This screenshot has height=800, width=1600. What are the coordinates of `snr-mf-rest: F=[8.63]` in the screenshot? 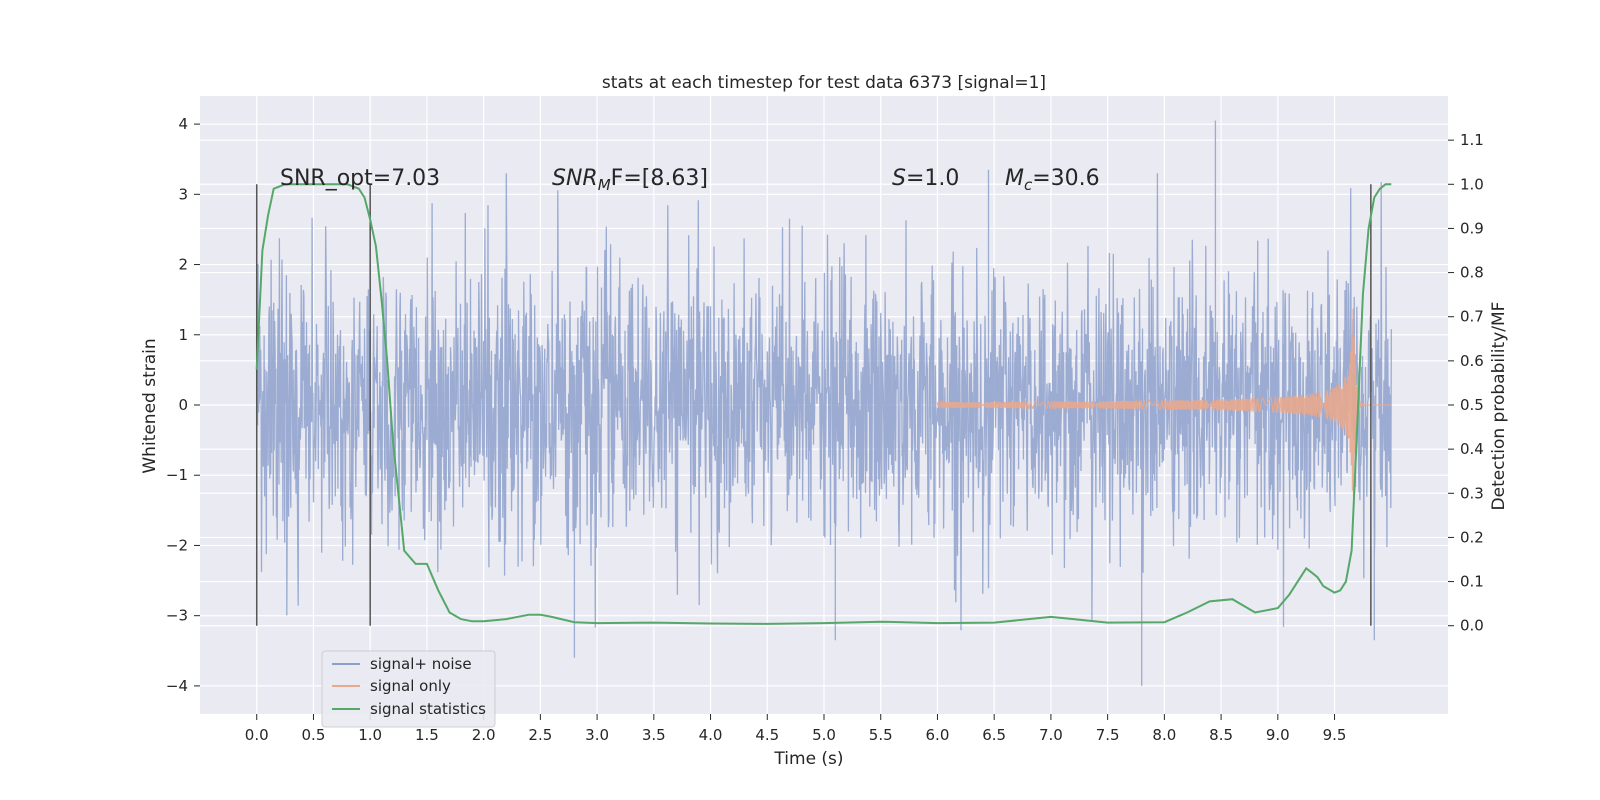 It's located at (659, 178).